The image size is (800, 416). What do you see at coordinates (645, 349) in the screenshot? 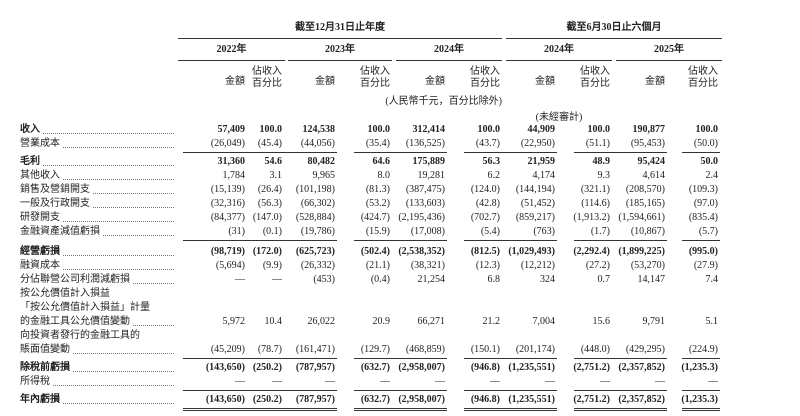
I see `cell-value: (429,295)` at bounding box center [645, 349].